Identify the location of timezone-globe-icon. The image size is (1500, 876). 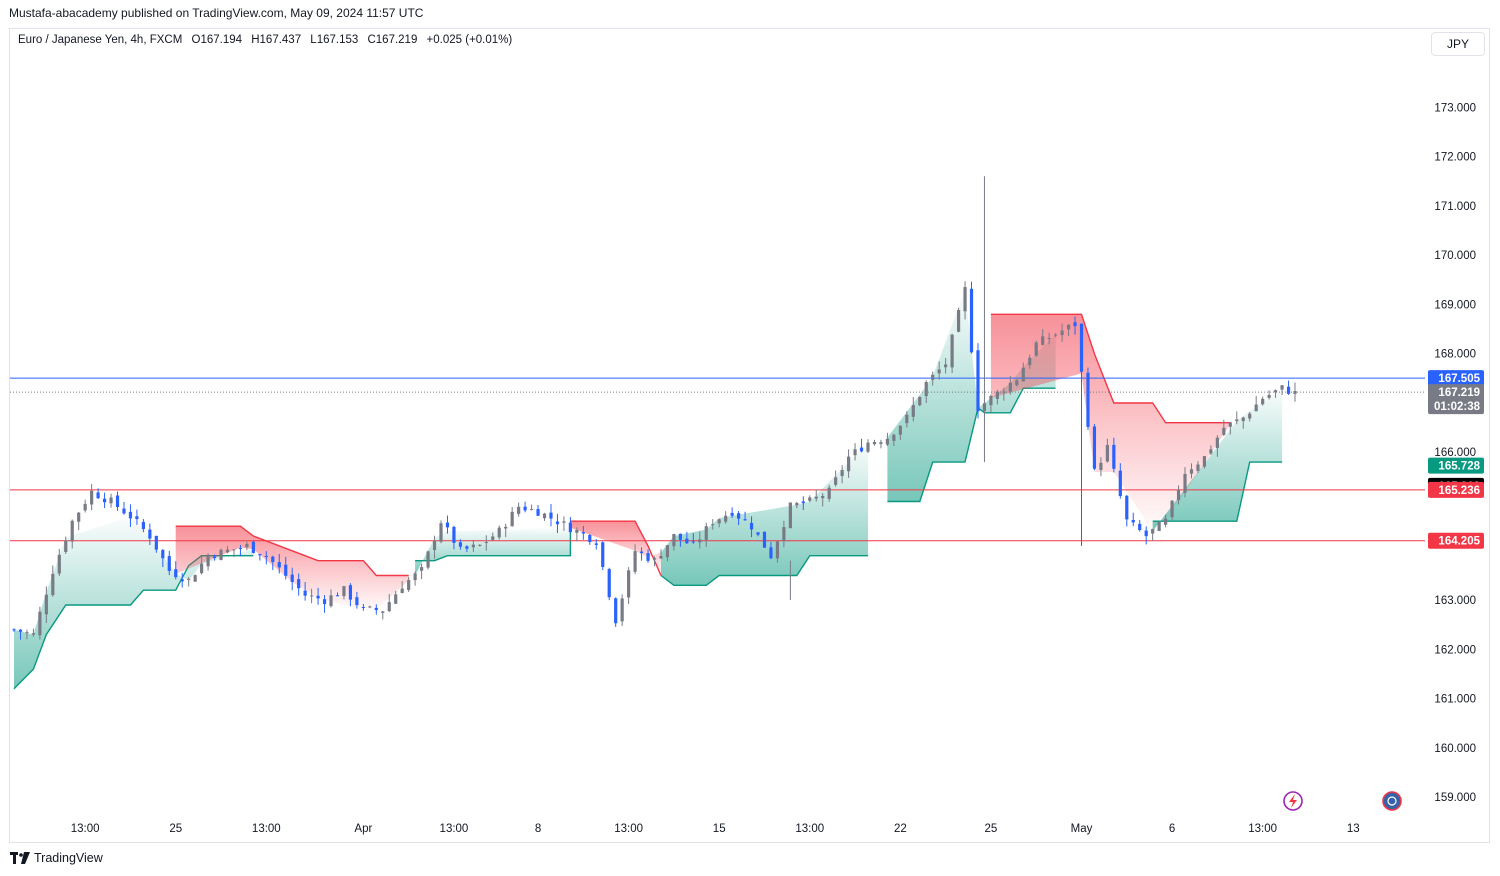
(1392, 801).